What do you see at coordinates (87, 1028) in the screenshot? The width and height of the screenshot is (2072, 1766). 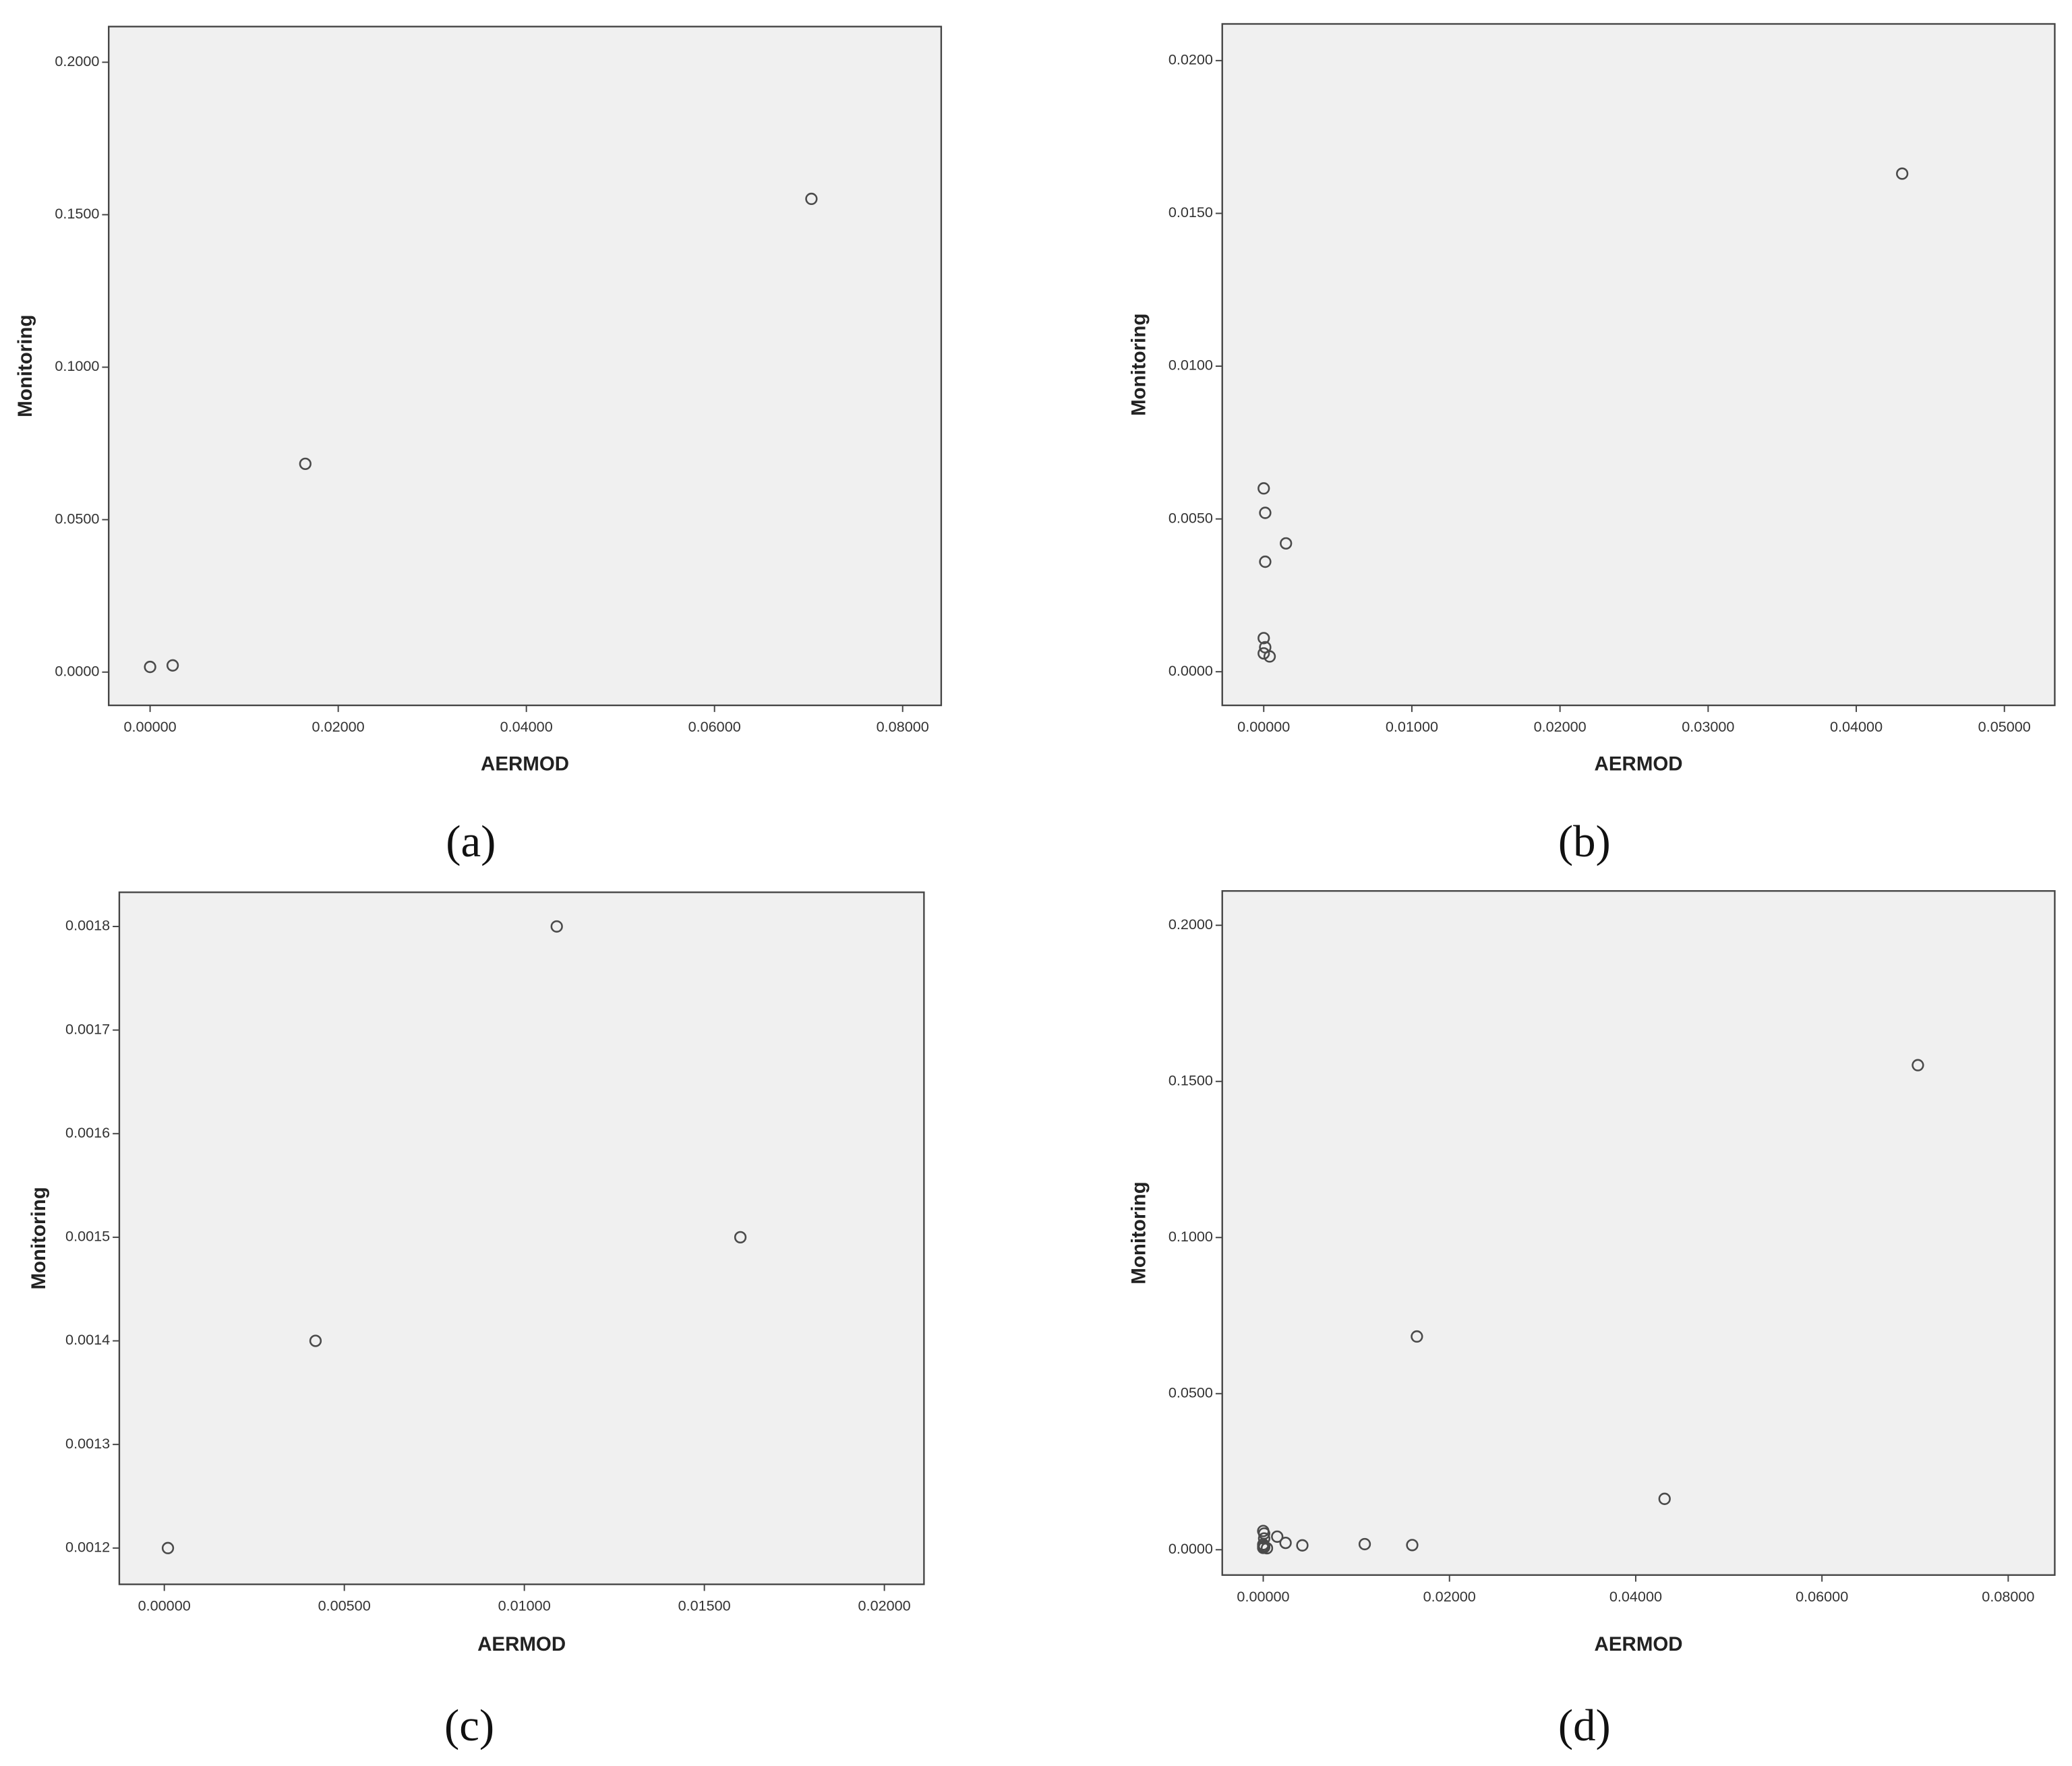 I see `y-tick-label: 0.0017` at bounding box center [87, 1028].